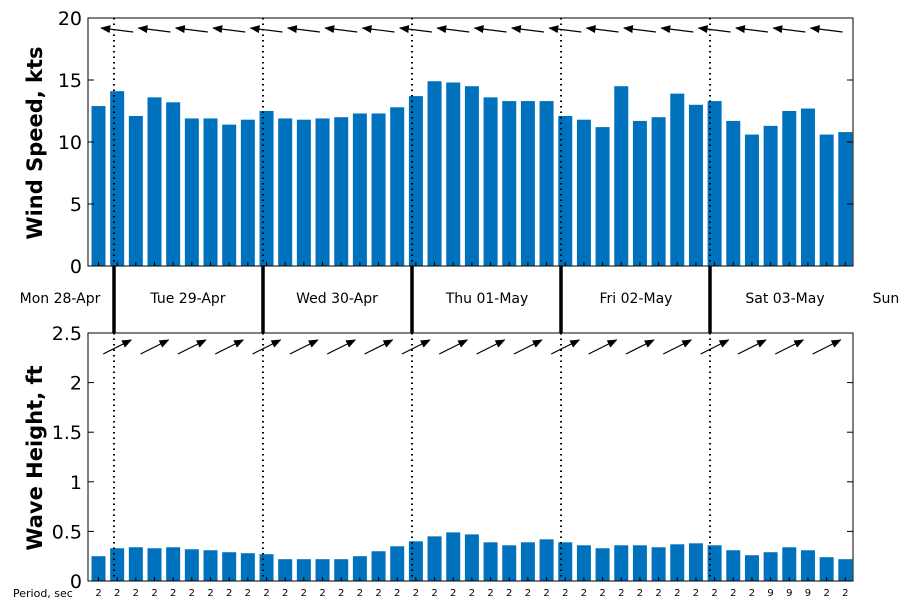  I want to click on wave-y-tick-label: 1, so click(76, 483).